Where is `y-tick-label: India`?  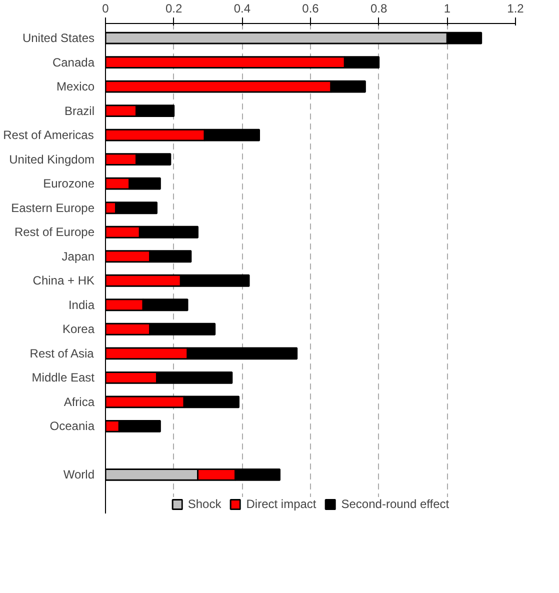 y-tick-label: India is located at coordinates (81, 305).